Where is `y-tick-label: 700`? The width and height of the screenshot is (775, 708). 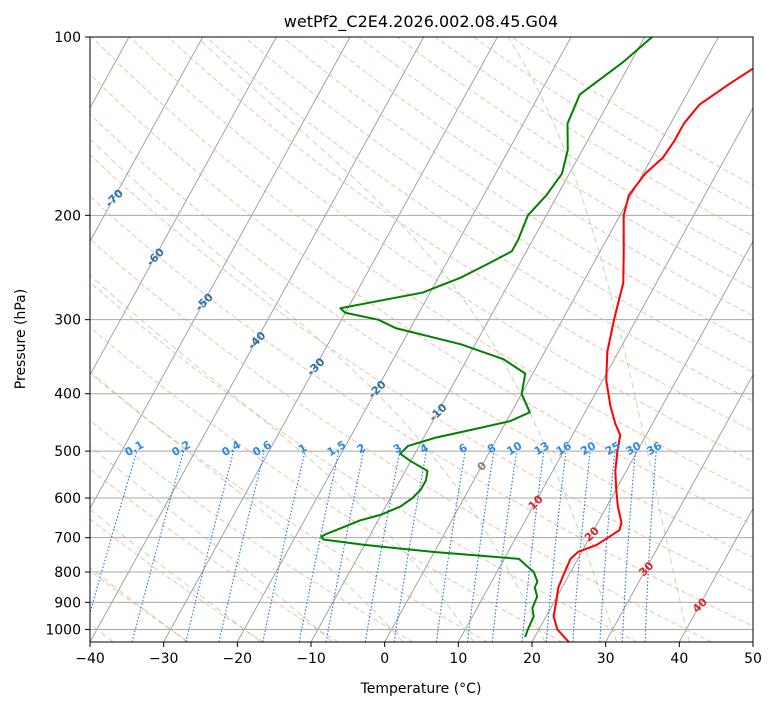 y-tick-label: 700 is located at coordinates (67, 539).